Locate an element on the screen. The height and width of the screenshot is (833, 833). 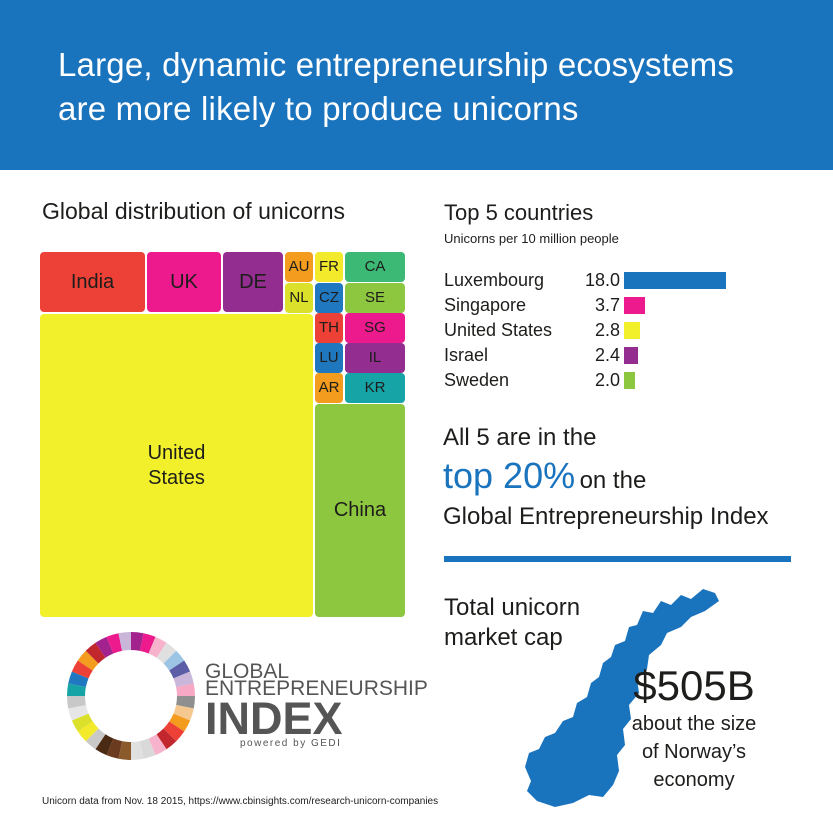
treemap-tile-uk: UK is located at coordinates (184, 282).